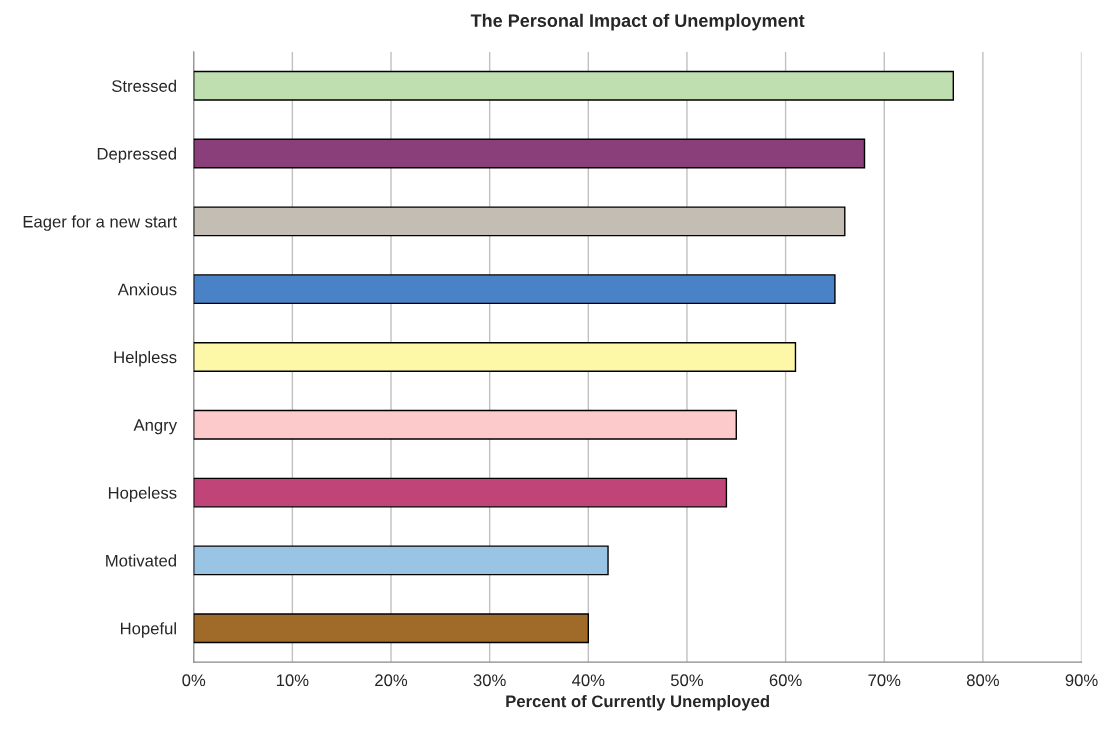  I want to click on x-tick-label: 80%, so click(982, 680).